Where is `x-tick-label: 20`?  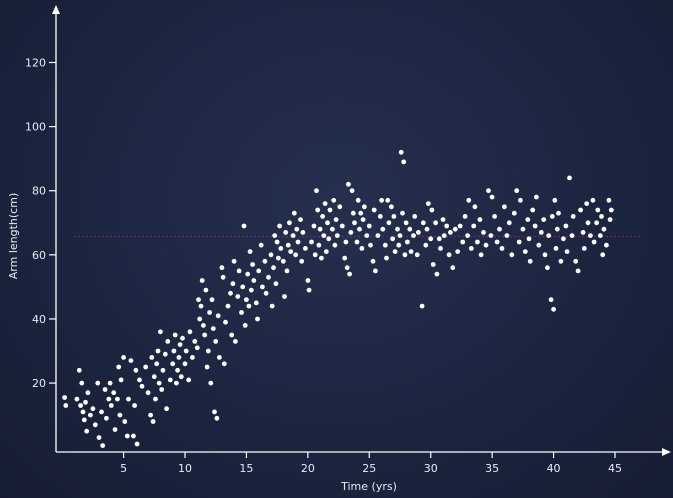
x-tick-label: 20 is located at coordinates (308, 468).